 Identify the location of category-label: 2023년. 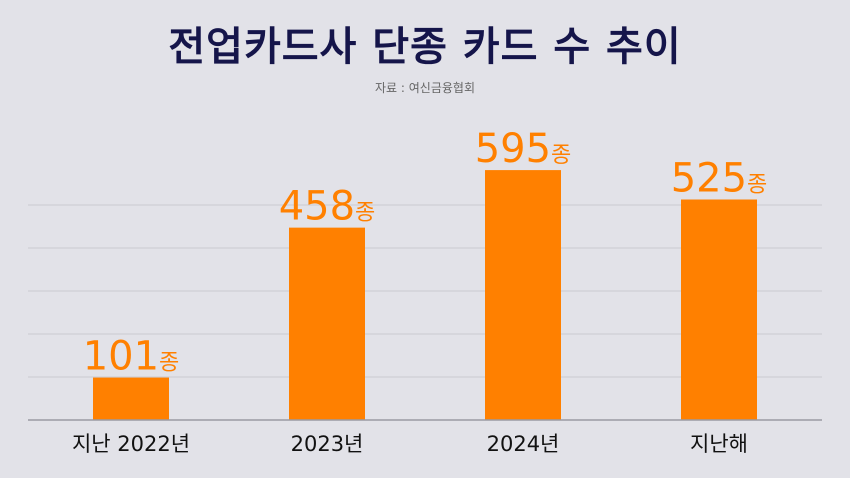
(327, 444).